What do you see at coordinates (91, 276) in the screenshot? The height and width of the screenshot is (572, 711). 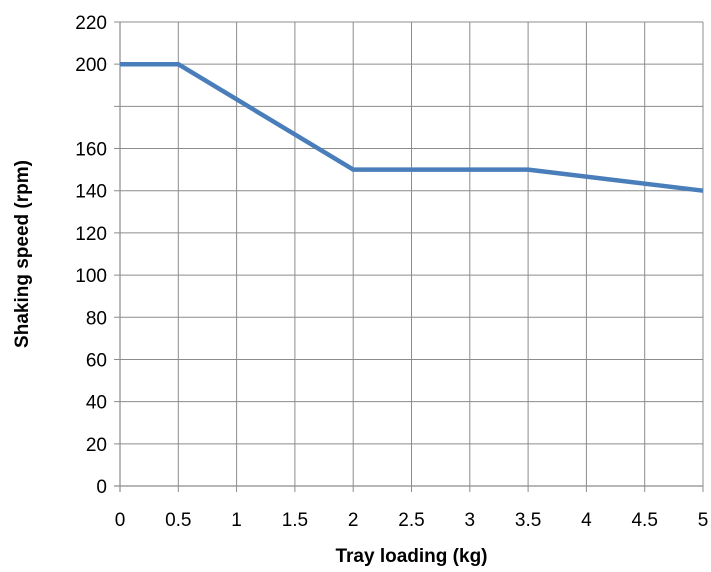 I see `y-tick-label: 100` at bounding box center [91, 276].